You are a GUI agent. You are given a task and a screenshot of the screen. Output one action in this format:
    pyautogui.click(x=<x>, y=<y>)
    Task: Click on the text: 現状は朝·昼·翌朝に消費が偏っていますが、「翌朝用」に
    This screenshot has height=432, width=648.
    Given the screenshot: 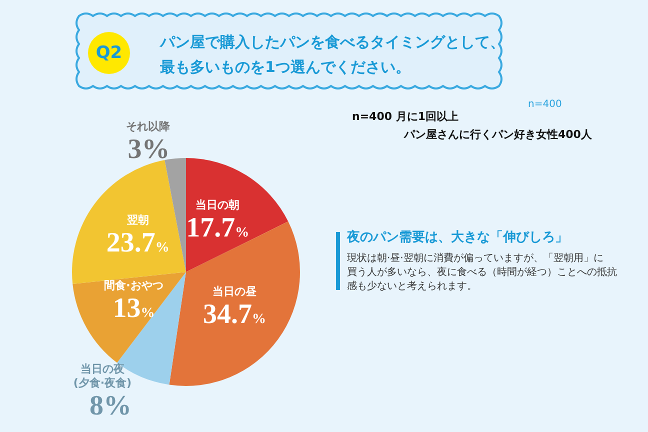 What is the action you would take?
    pyautogui.click(x=475, y=259)
    